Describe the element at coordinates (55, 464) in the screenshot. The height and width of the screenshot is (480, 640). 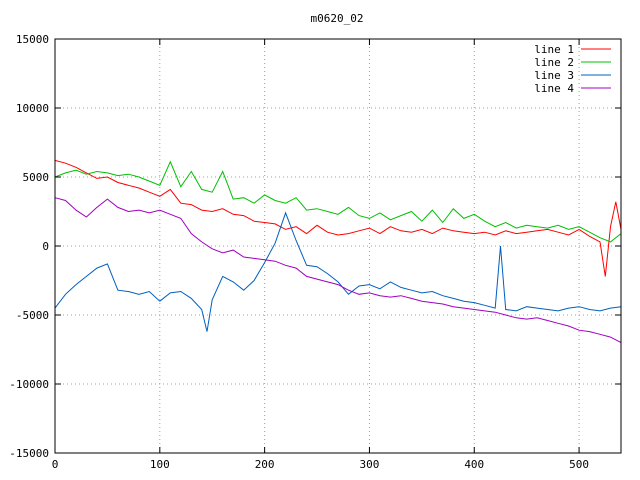
I see `x-tick-label: 0` at that location.